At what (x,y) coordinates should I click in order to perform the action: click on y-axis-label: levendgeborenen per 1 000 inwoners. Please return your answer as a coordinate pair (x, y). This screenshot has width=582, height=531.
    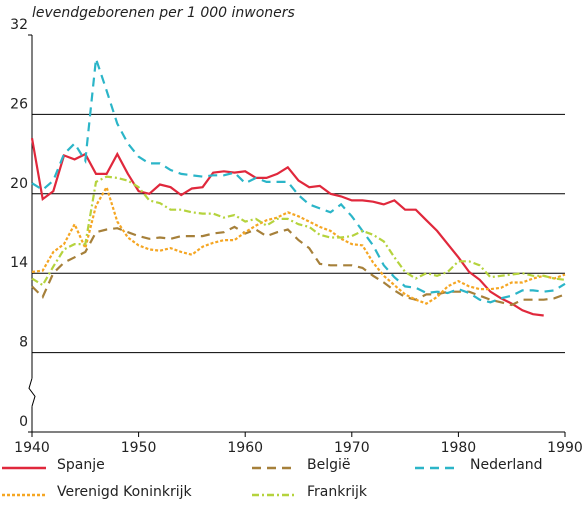
    Looking at the image, I should click on (163, 13).